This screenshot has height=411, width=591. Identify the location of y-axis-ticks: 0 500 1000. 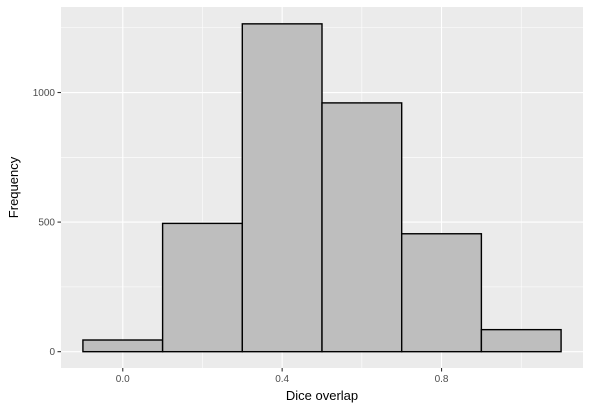
(47, 223).